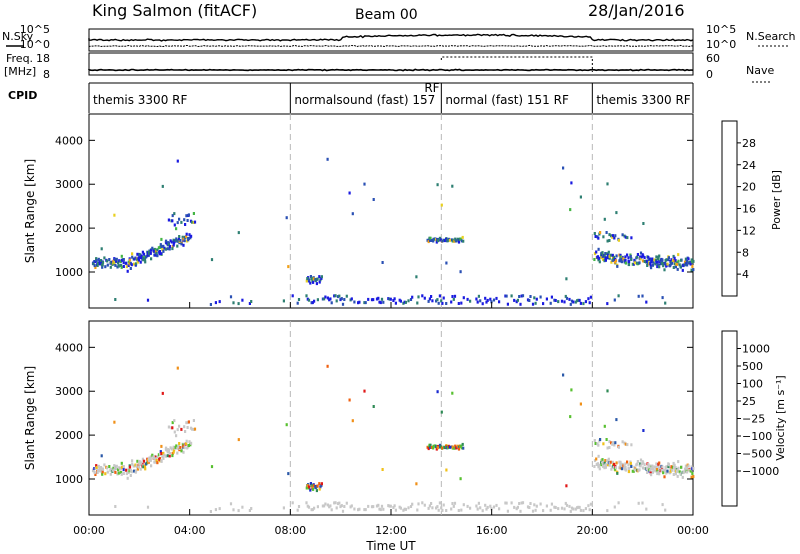 The height and width of the screenshot is (554, 800). Describe the element at coordinates (729, 208) in the screenshot. I see `colorbar-frame` at that location.